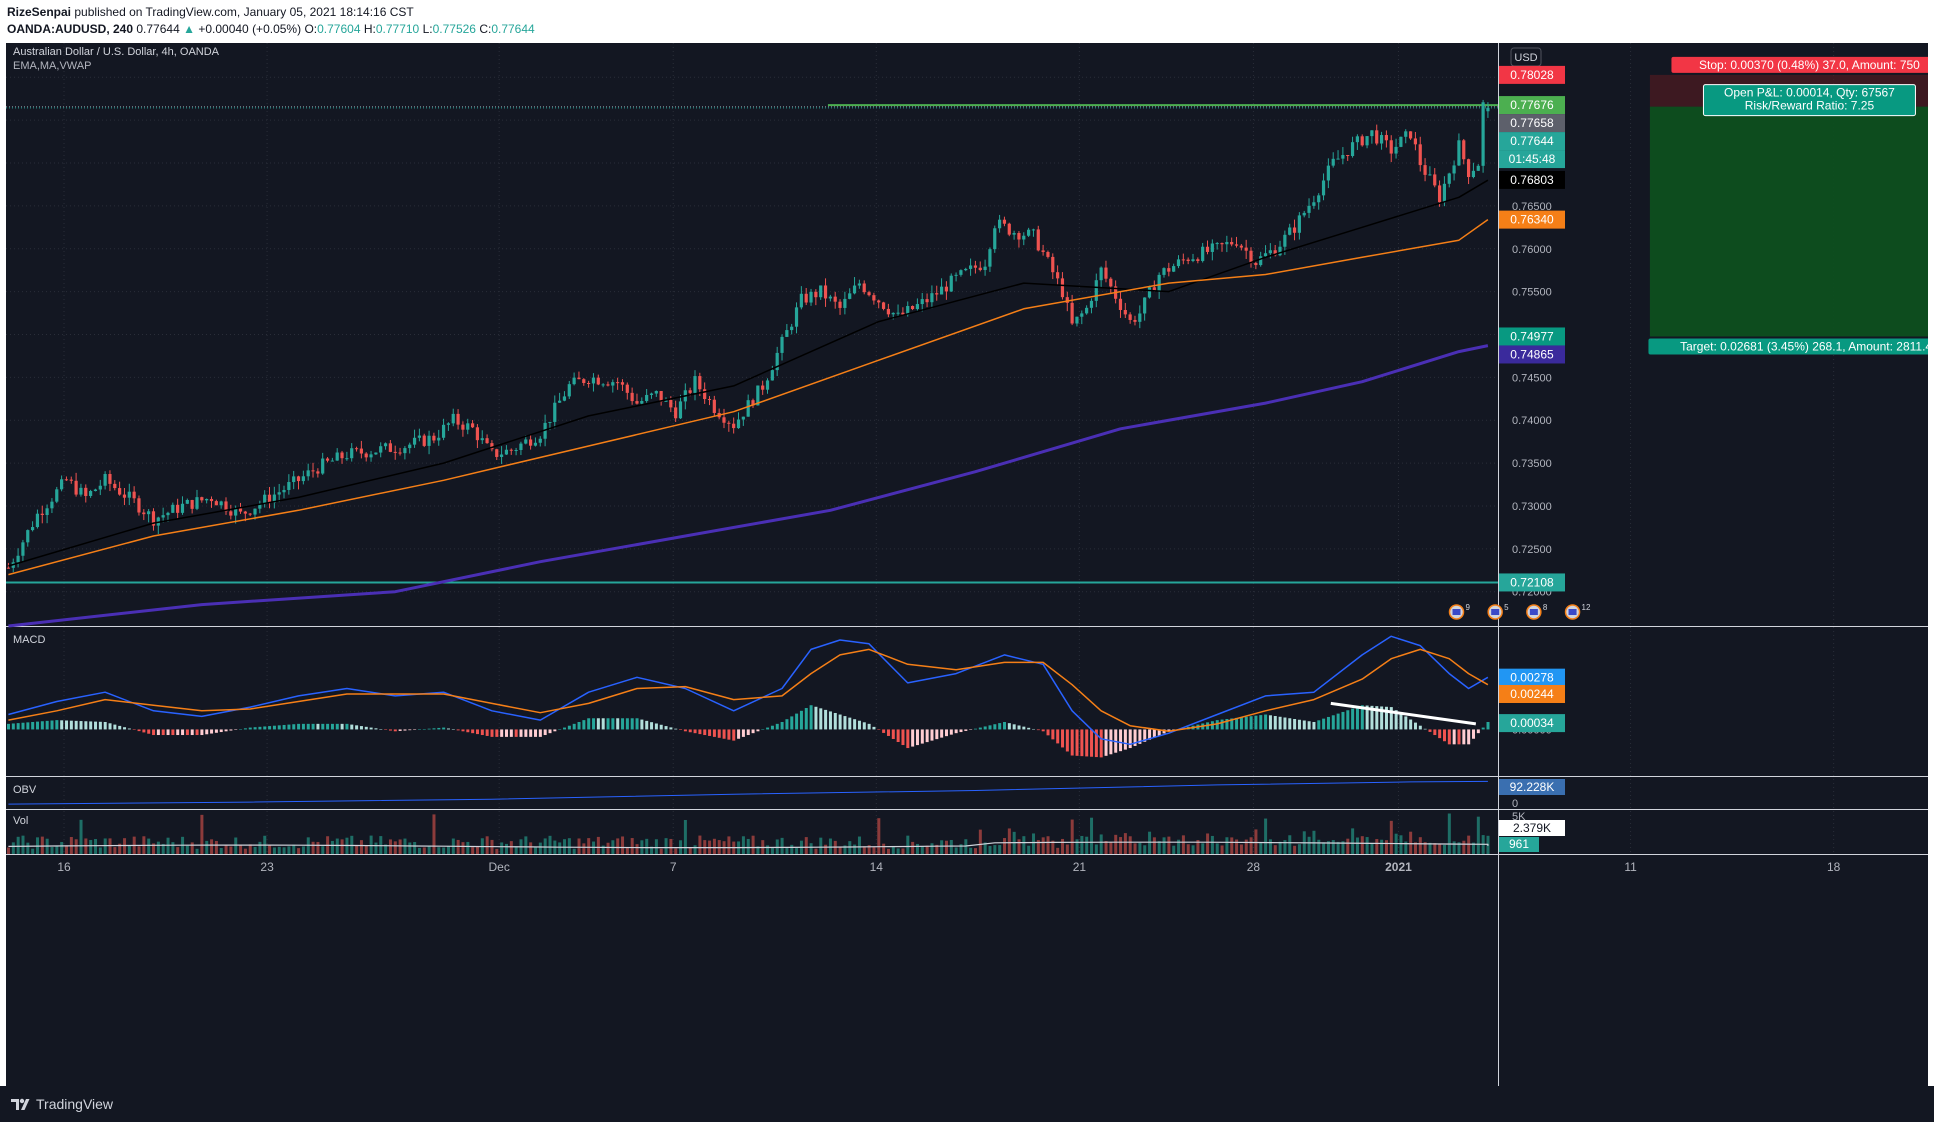  What do you see at coordinates (397, 29) in the screenshot?
I see `ohlc-high-value: 0.77710` at bounding box center [397, 29].